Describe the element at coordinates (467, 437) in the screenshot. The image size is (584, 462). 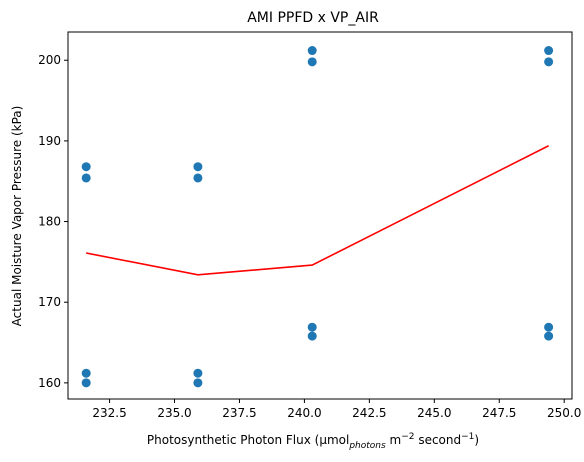
I see `x-axis-label-superscript-2: −1` at that location.